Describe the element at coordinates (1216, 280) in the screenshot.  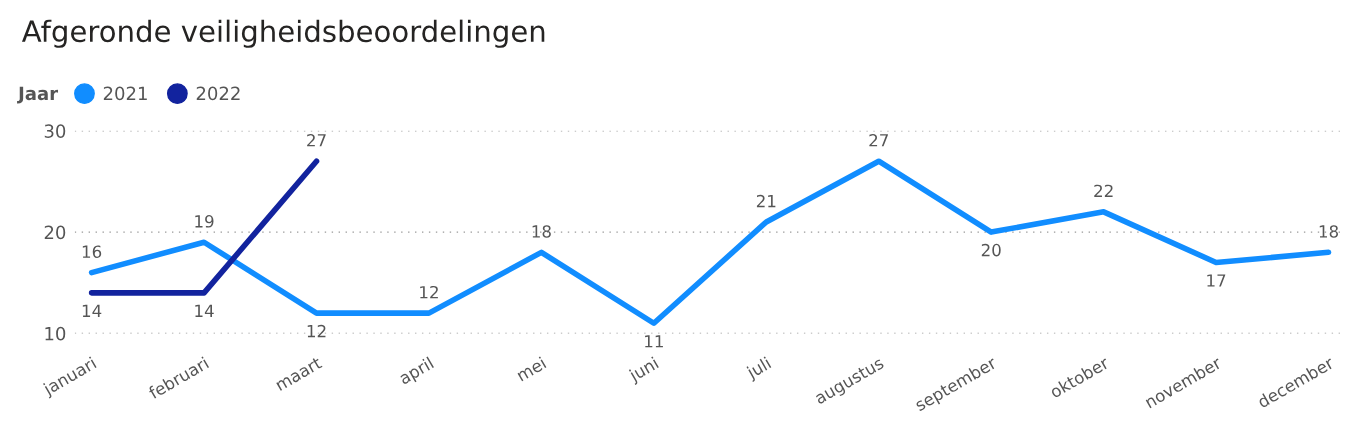
I see `data-label: 17` at that location.